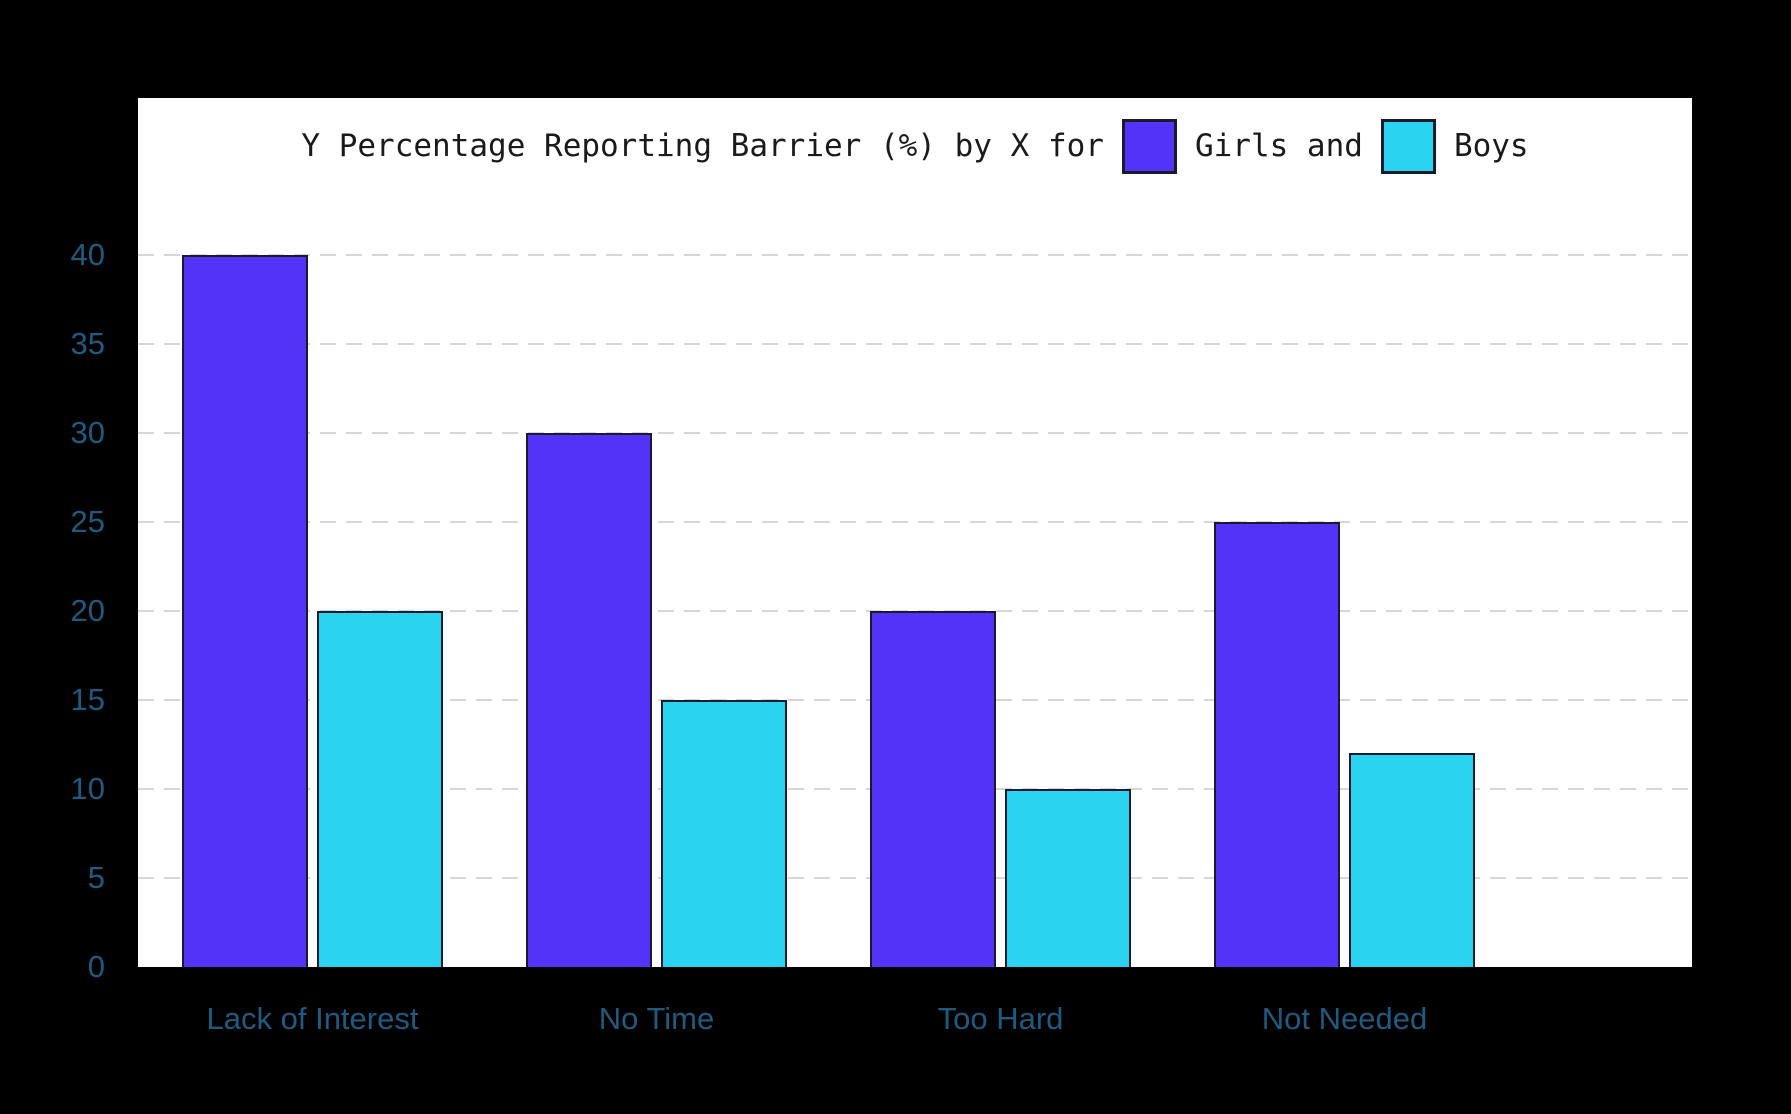  Describe the element at coordinates (380, 789) in the screenshot. I see `bar-boys-lack-of-interest` at that location.